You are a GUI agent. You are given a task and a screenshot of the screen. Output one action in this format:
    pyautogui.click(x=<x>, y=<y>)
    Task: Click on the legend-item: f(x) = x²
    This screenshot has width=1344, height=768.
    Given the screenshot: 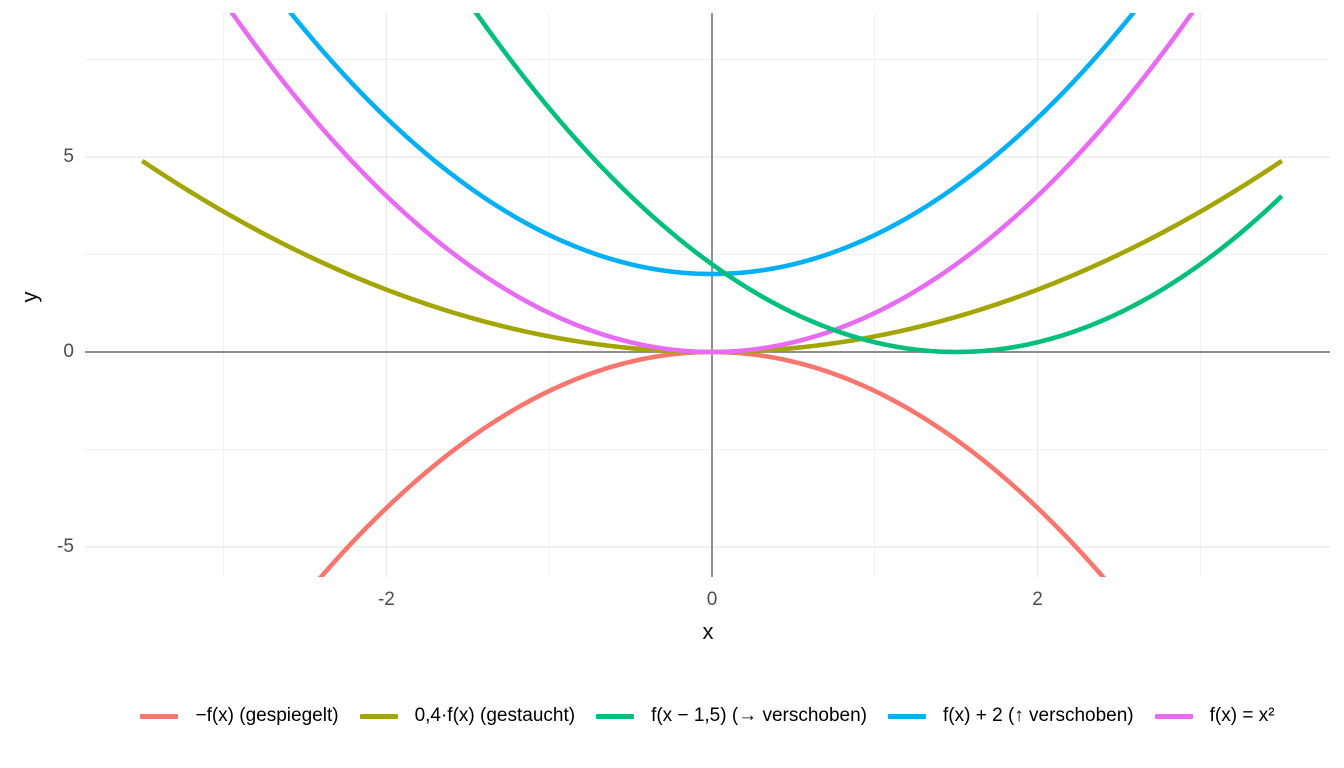 What is the action you would take?
    pyautogui.click(x=1214, y=716)
    